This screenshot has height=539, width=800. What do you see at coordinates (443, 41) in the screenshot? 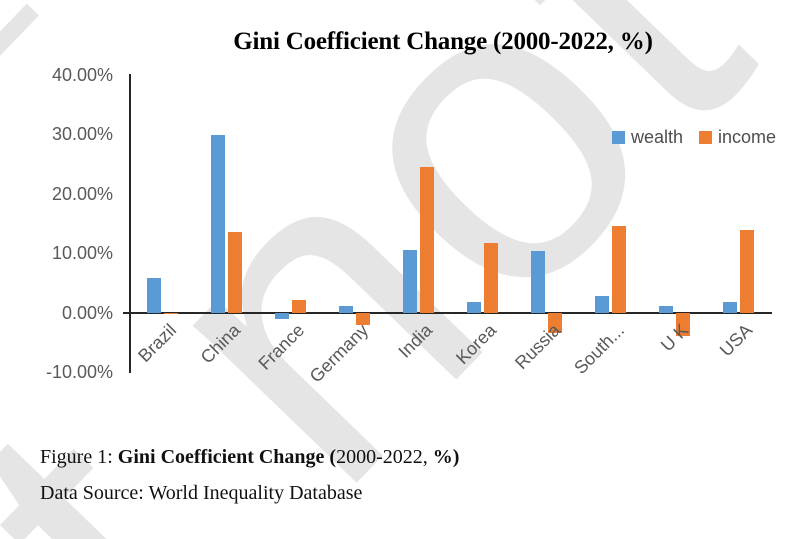
I see `chart-title: Gini Coefficient Change (2000-2022, %)` at bounding box center [443, 41].